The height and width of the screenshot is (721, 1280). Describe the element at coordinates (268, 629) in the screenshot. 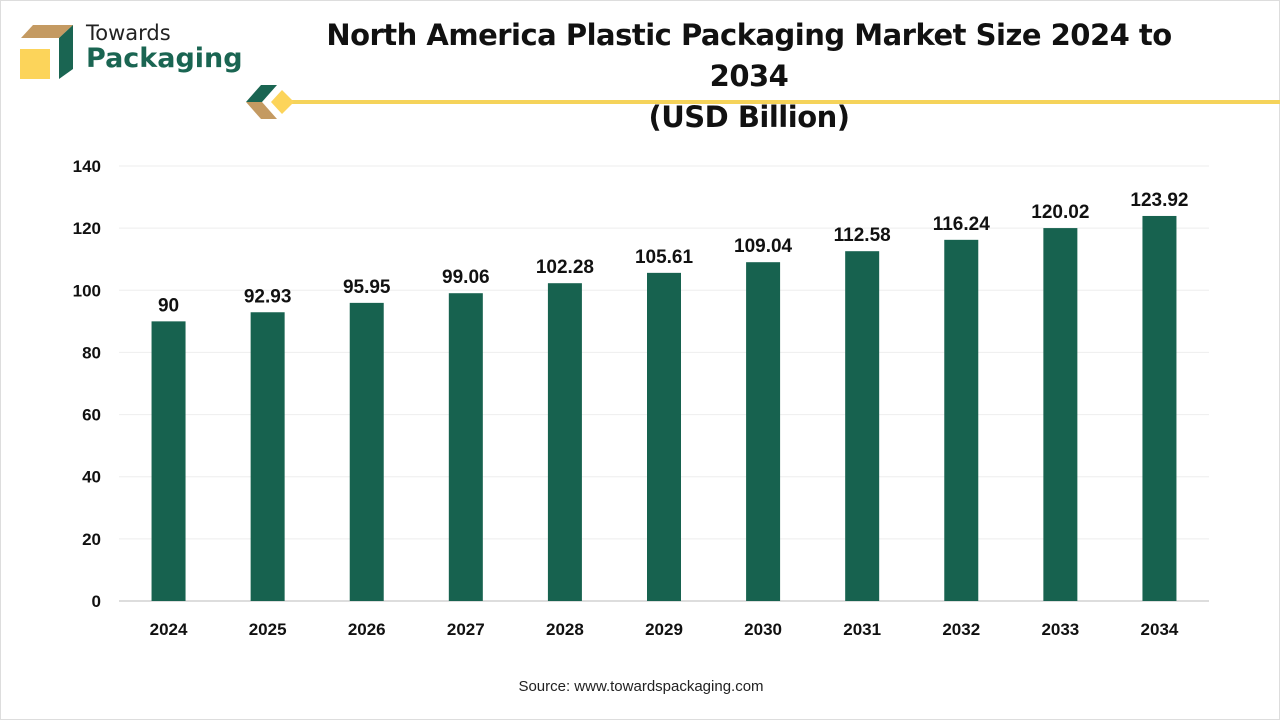

I see `x-tick-label: 2025` at that location.